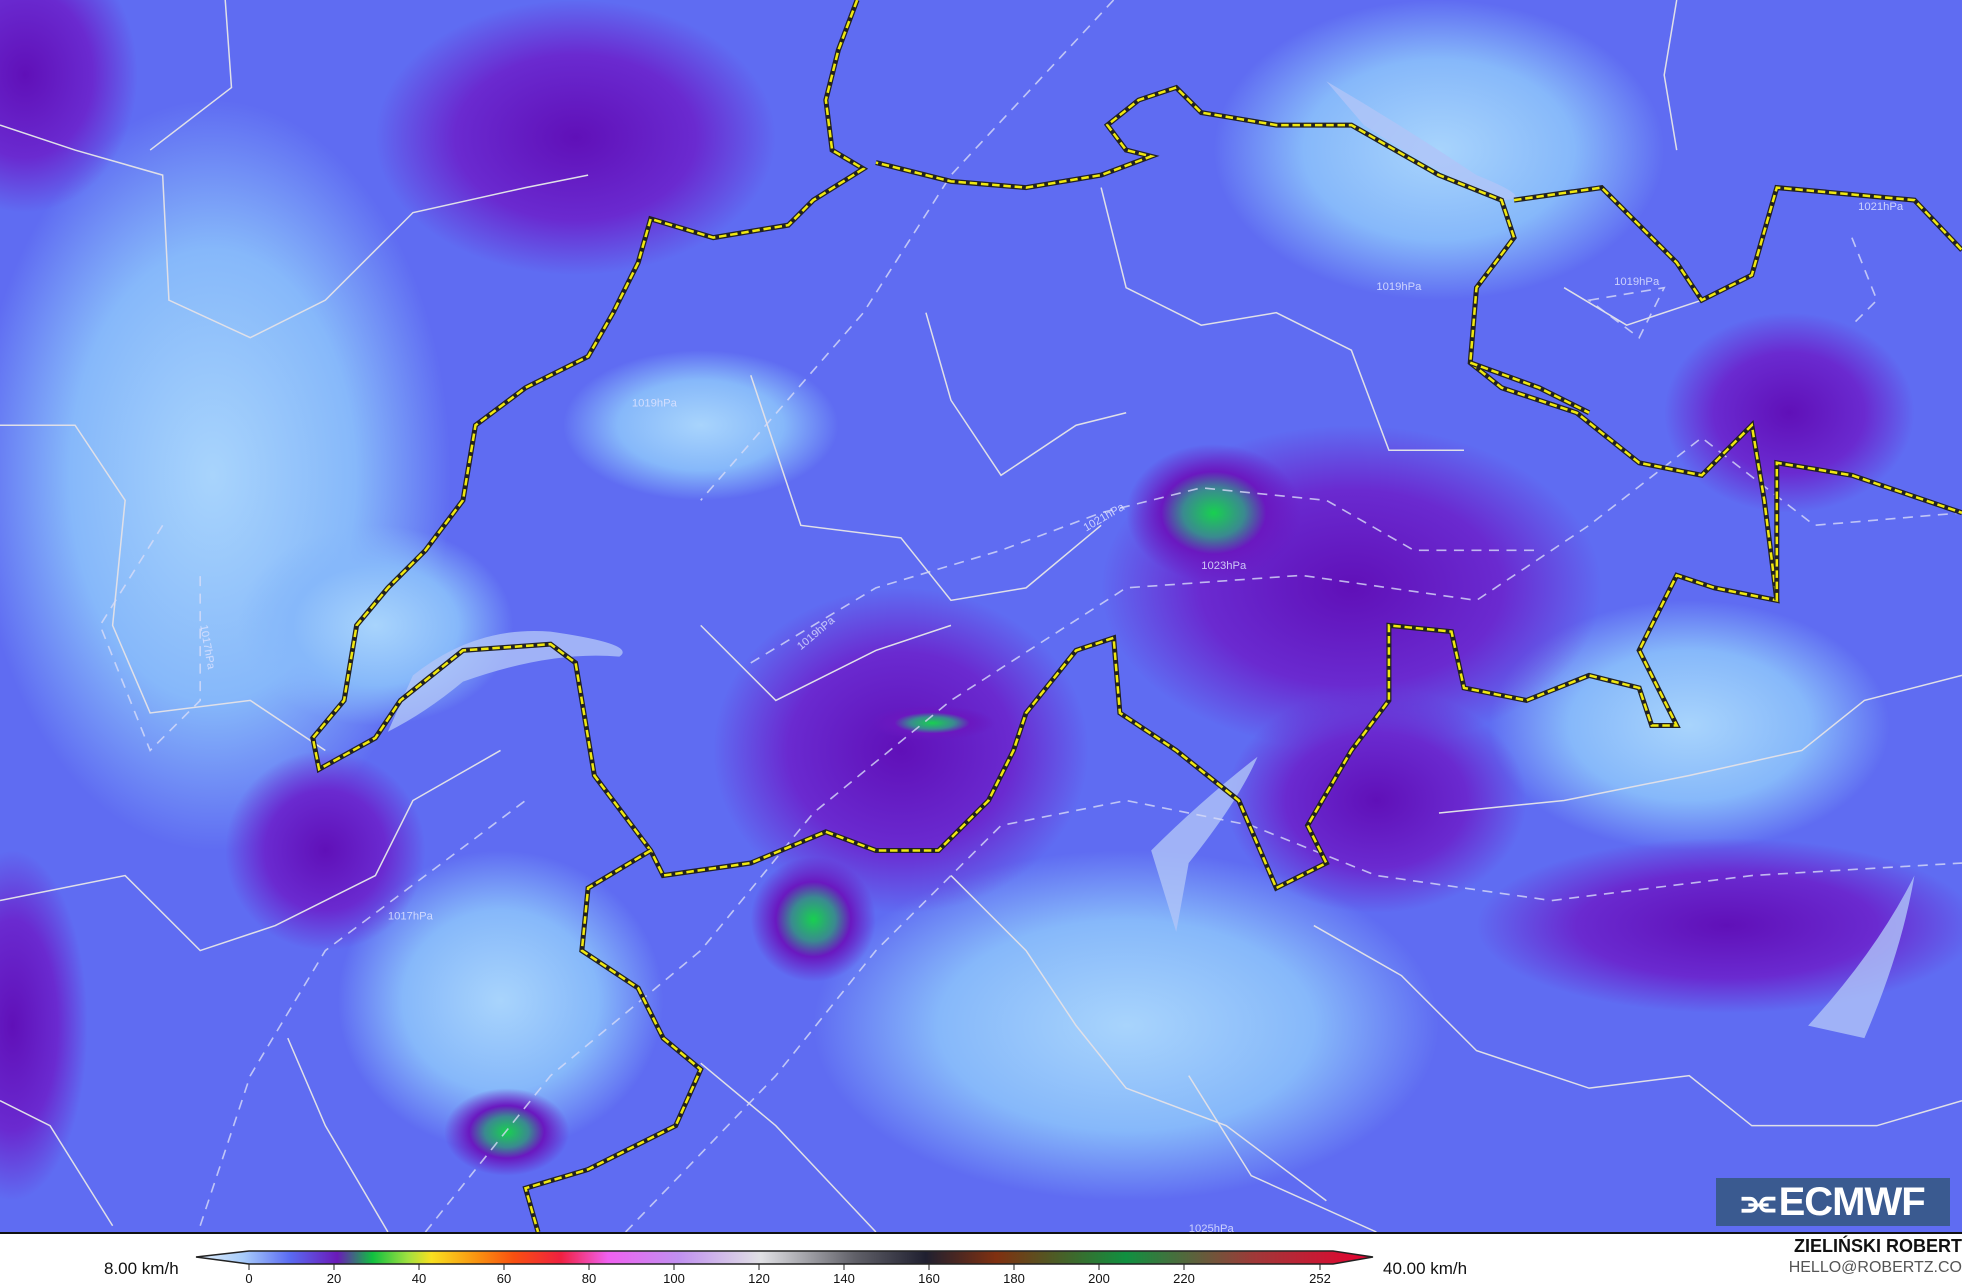 Image resolution: width=1962 pixels, height=1287 pixels. I want to click on colorbar-gradient, so click(784, 1257).